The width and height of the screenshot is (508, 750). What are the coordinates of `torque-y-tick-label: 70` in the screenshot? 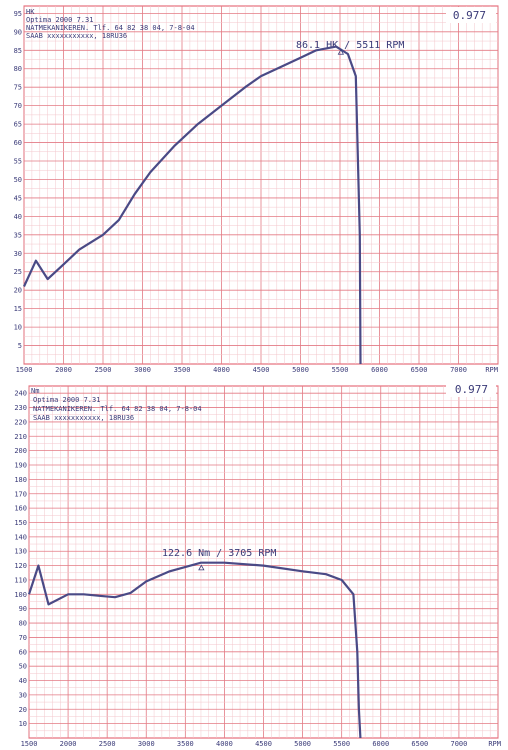 It's located at (23, 638).